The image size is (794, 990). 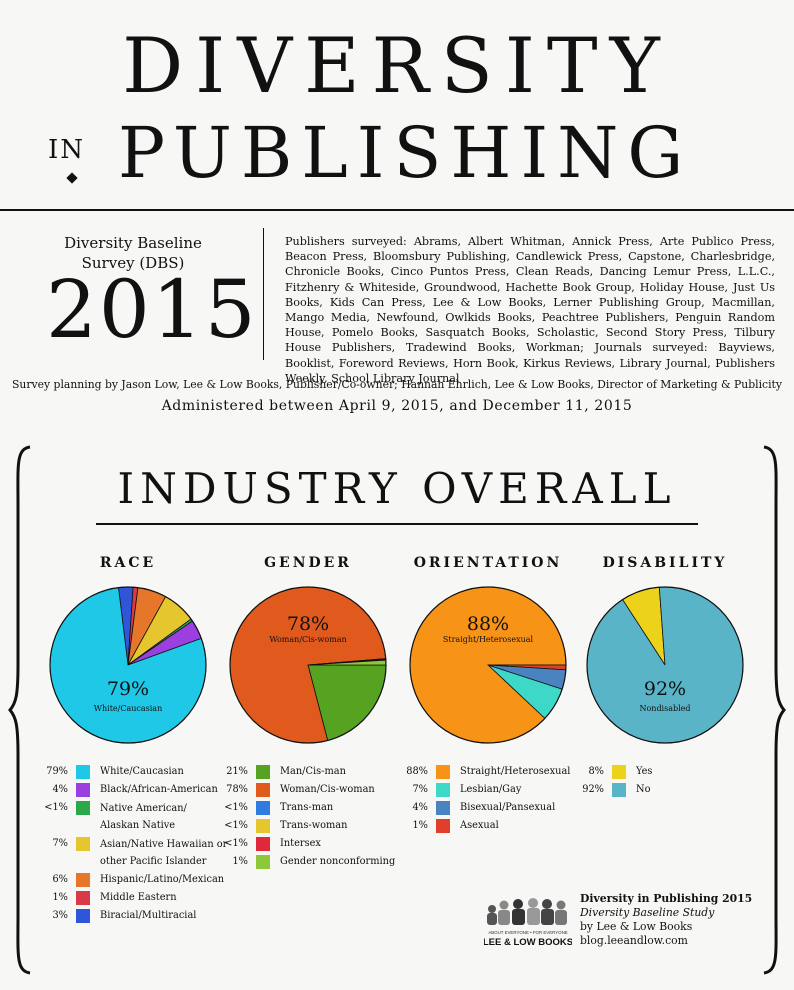 I want to click on disability-heading: DISABILITY, so click(x=665, y=563).